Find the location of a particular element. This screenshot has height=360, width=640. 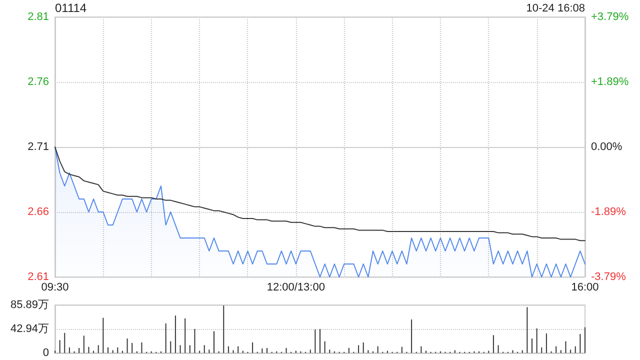

x-tick-label: 09:30 is located at coordinates (55, 288).